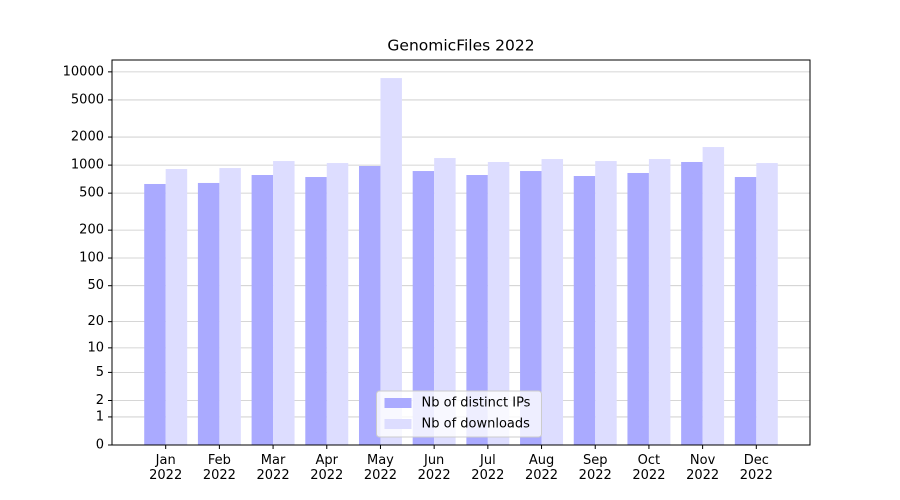 This screenshot has width=900, height=500. I want to click on chart-title: GenomicFiles 2022, so click(460, 46).